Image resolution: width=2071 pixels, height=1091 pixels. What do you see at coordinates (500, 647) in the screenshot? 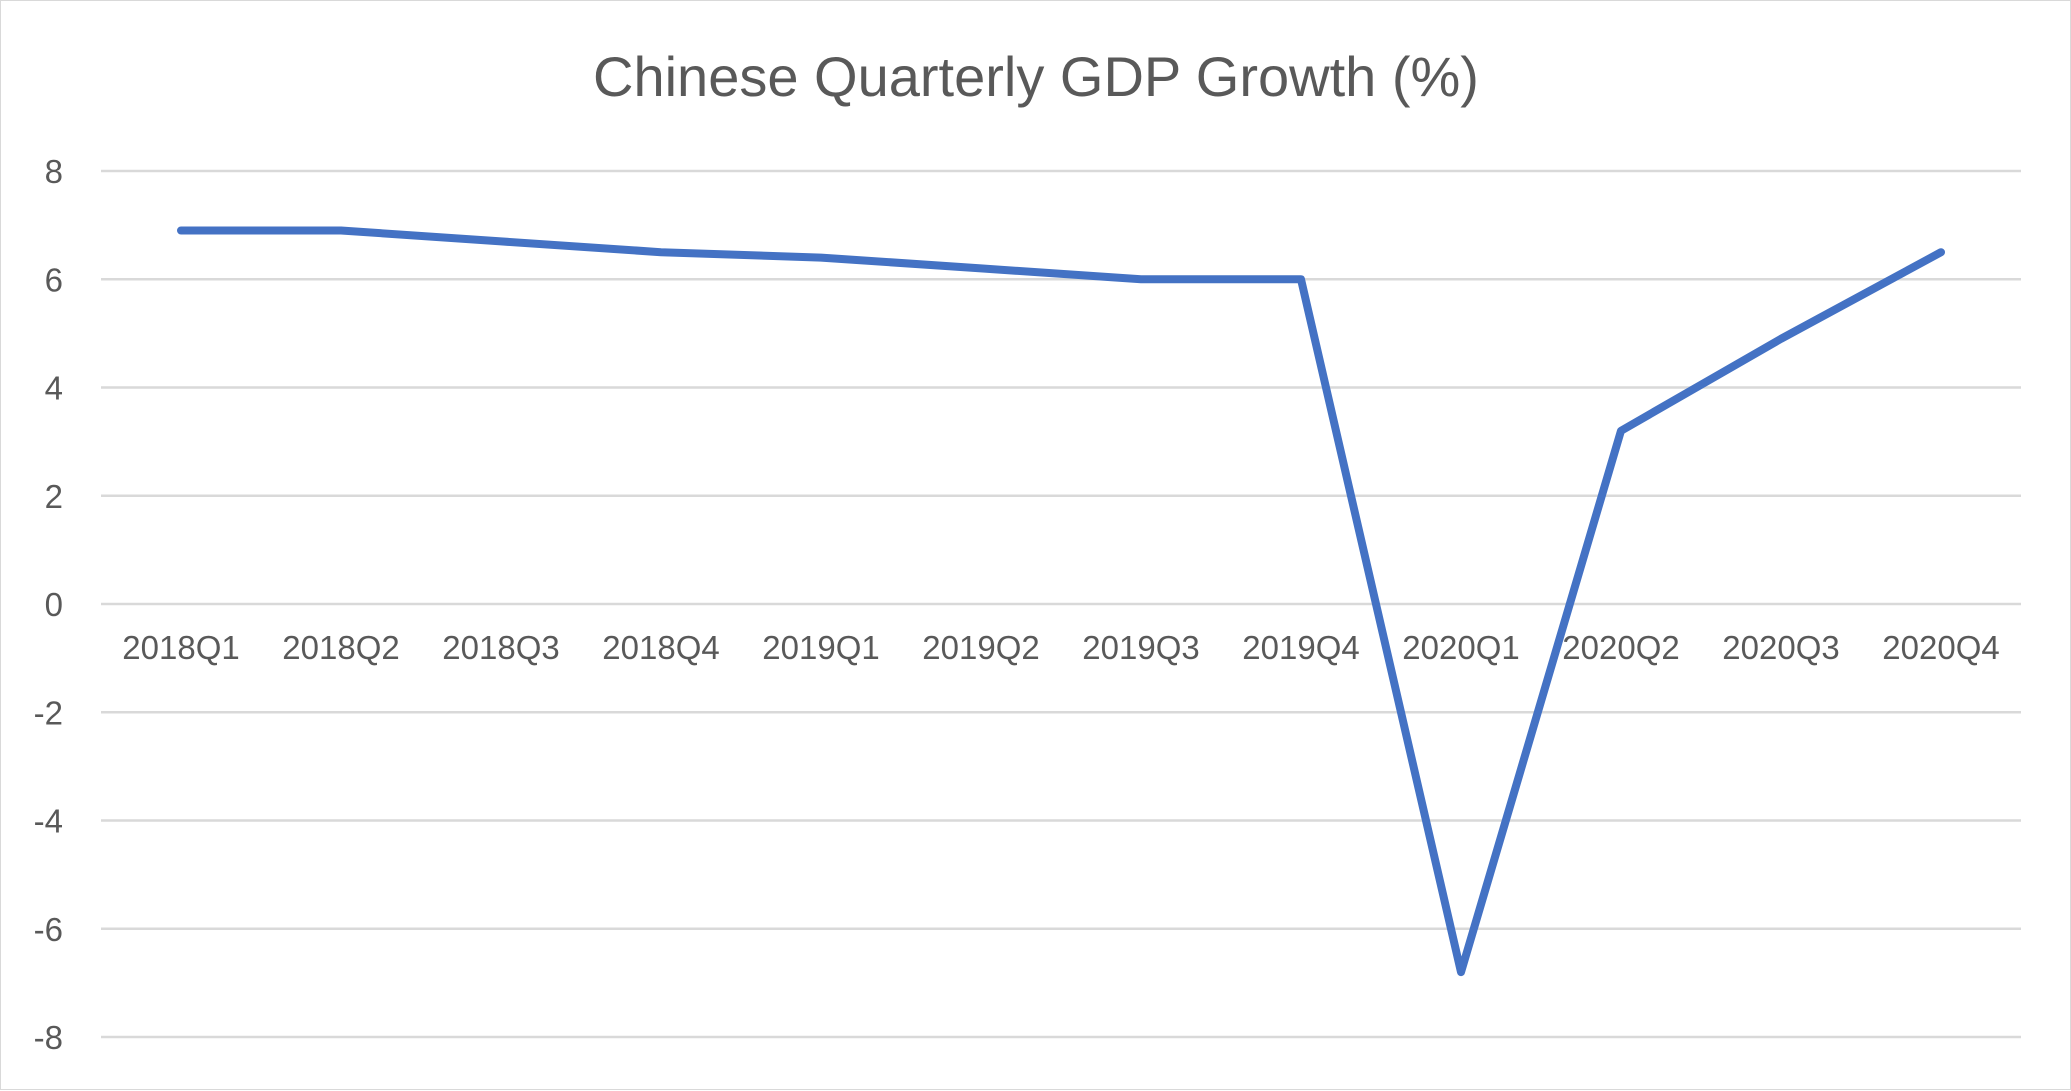
I see `x-tick-label: 2018Q3` at bounding box center [500, 647].